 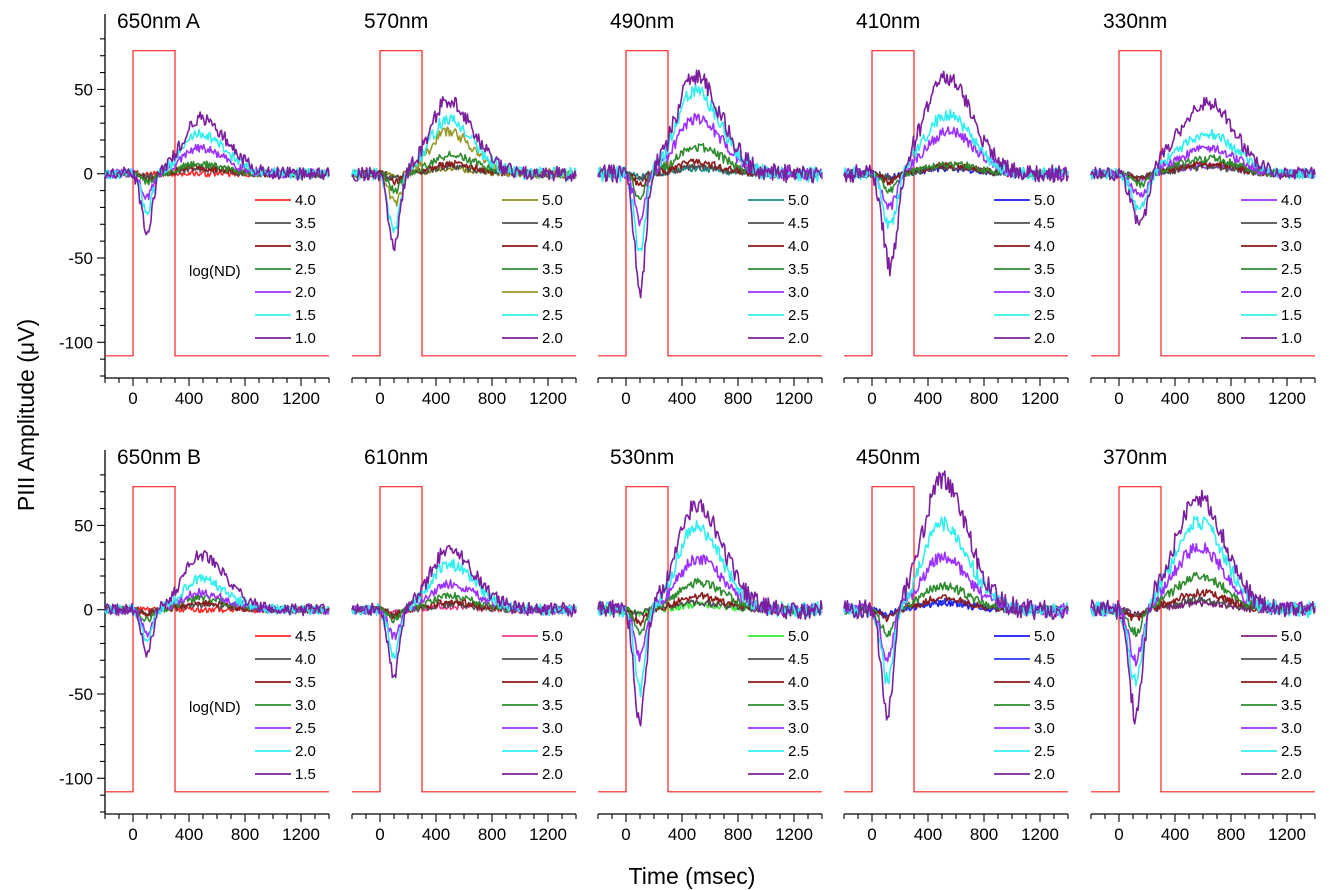 I want to click on chart-panel: 330nm 0 400 800 1200 4.0 3.5 3.0 2.5 2.0 1.5 1.0, so click(x=1203, y=209).